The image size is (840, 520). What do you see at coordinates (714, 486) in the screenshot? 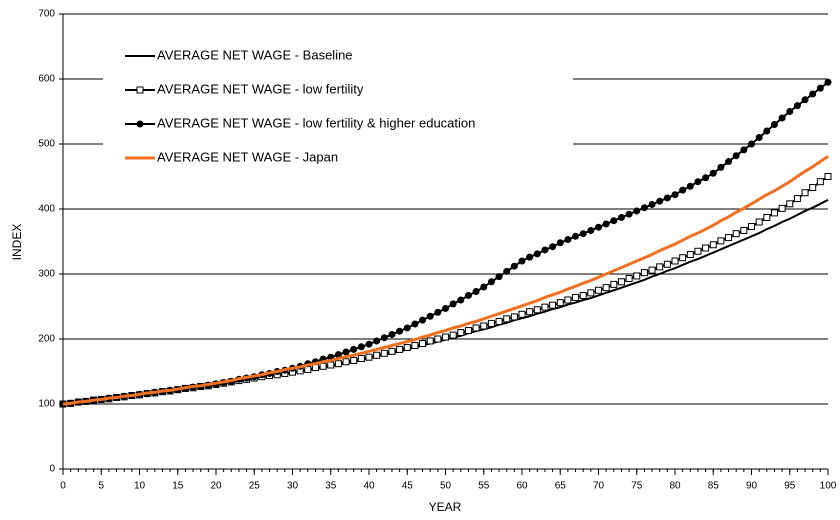
I see `x-tick-label: 85` at bounding box center [714, 486].